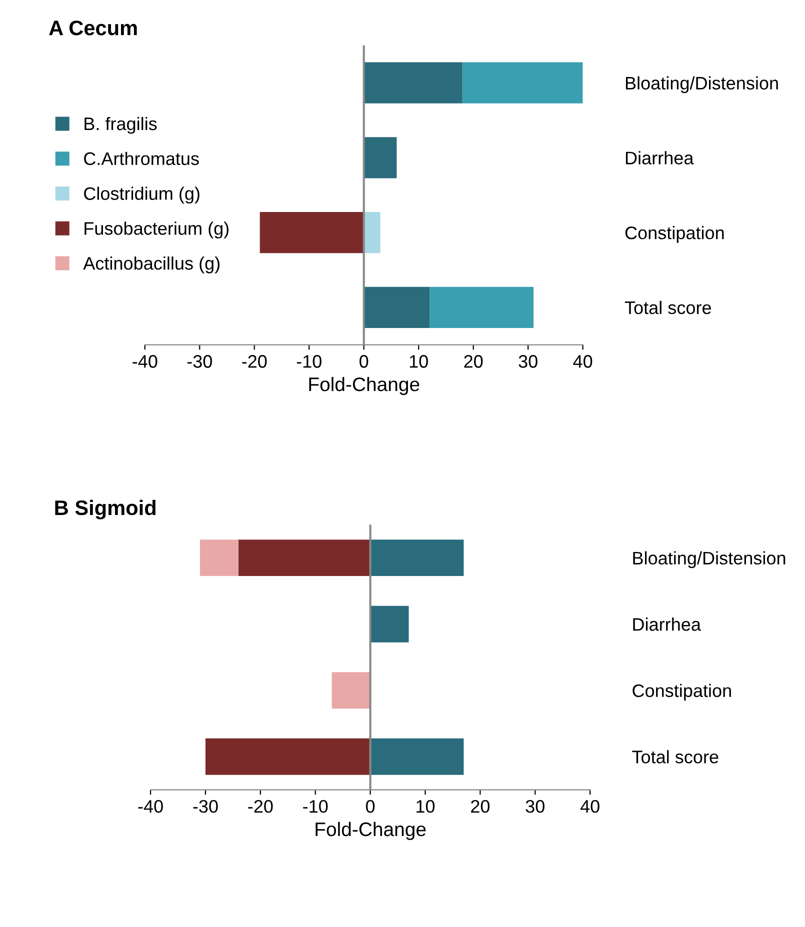 Image resolution: width=805 pixels, height=927 pixels. I want to click on legend-label: Clostridium (g), so click(142, 195).